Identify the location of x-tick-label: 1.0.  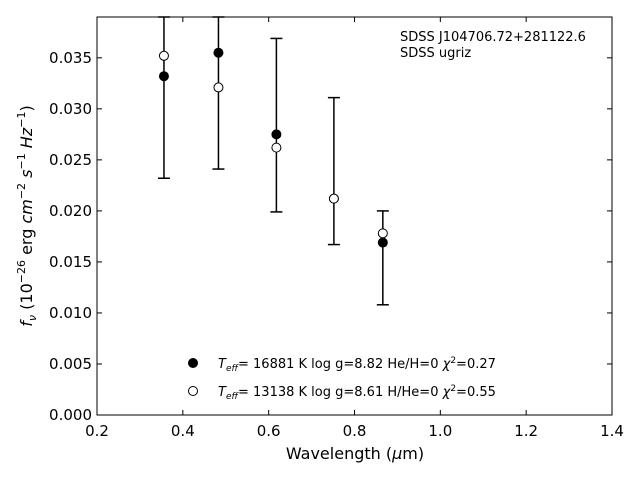
(440, 431).